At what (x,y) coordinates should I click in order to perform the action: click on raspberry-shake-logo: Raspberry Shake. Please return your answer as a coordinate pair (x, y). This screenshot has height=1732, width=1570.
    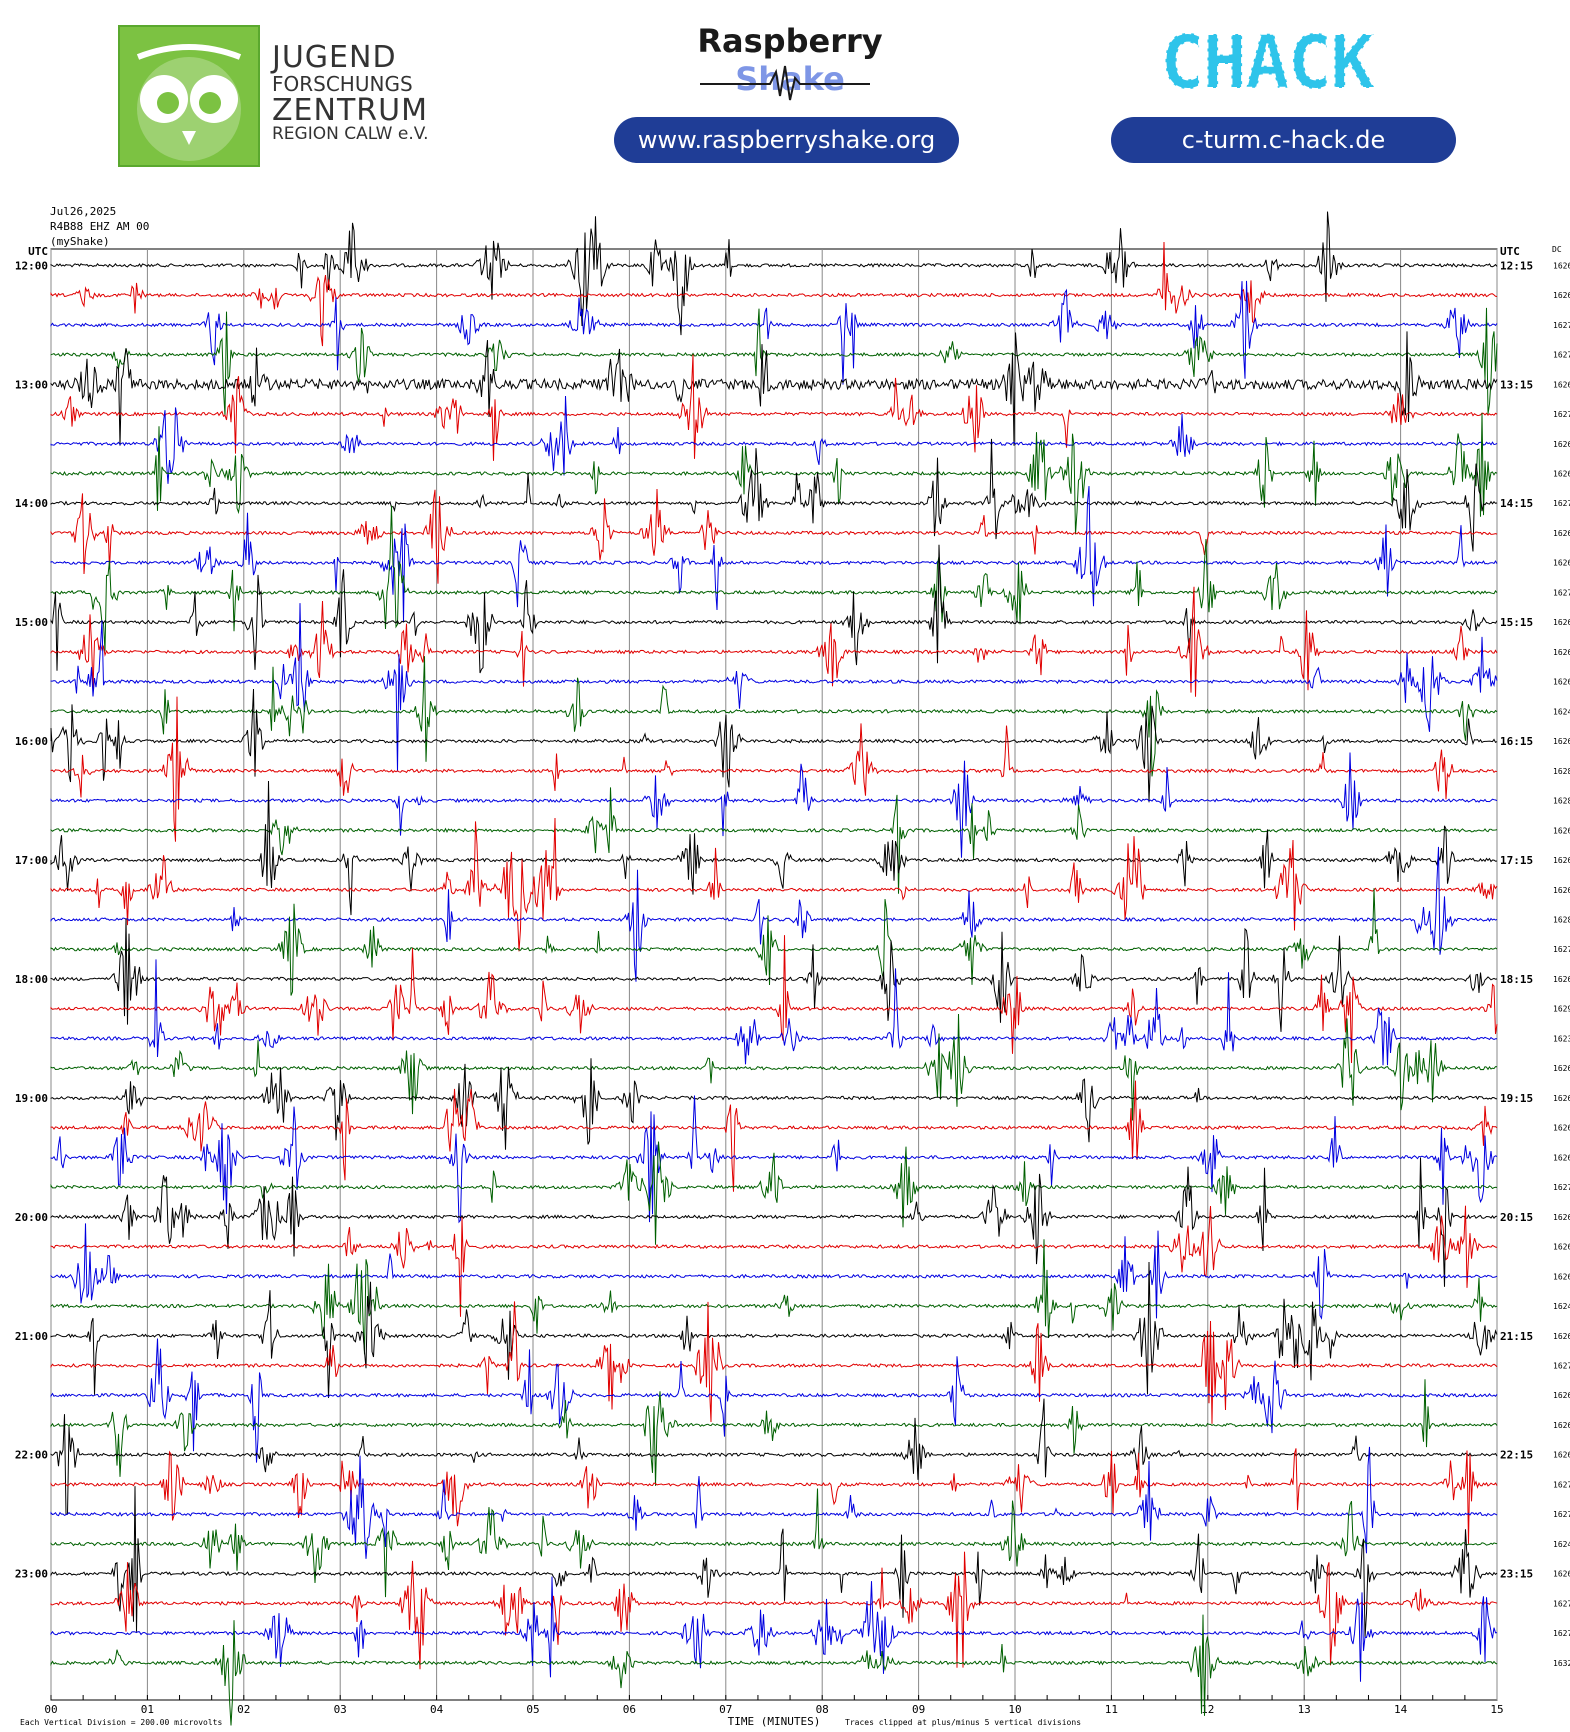
    Looking at the image, I should click on (790, 60).